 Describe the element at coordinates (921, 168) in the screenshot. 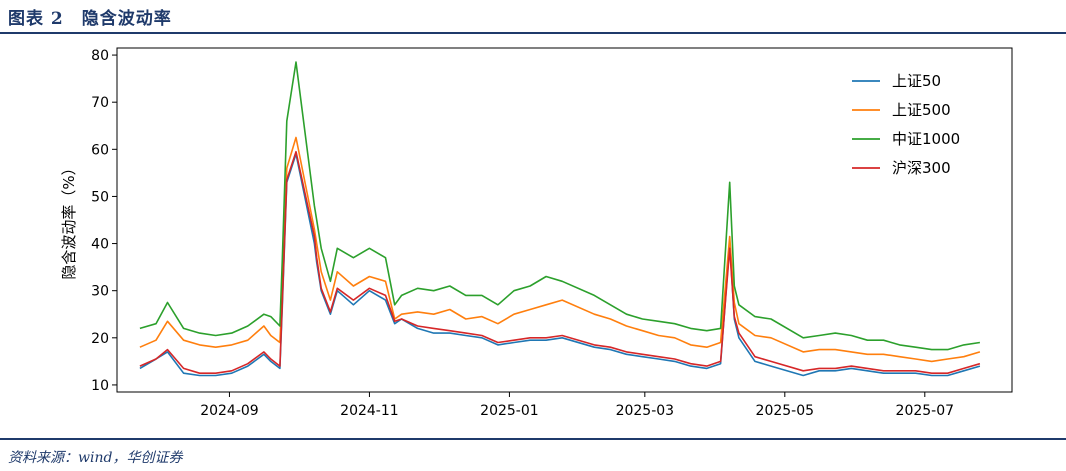

I see `legend-label: 沪深300` at that location.